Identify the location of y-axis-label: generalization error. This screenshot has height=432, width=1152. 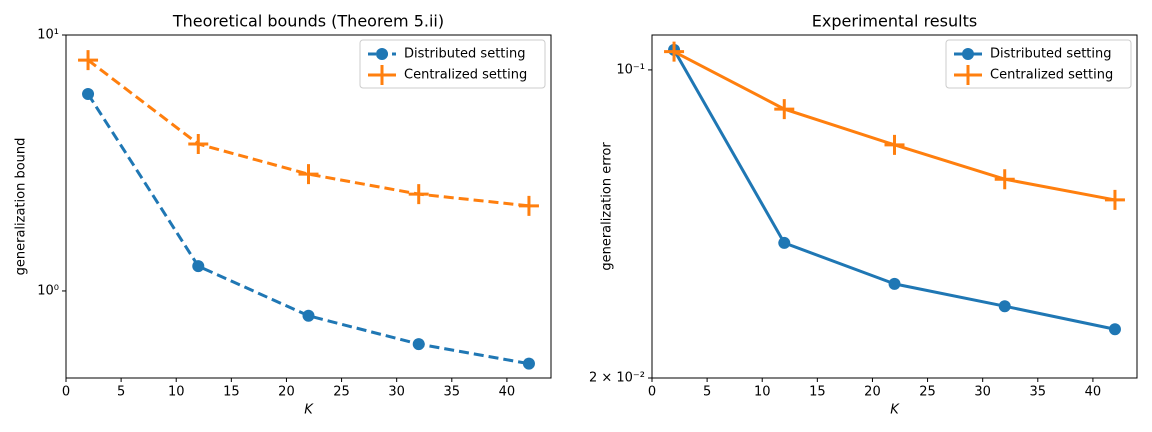
(607, 206).